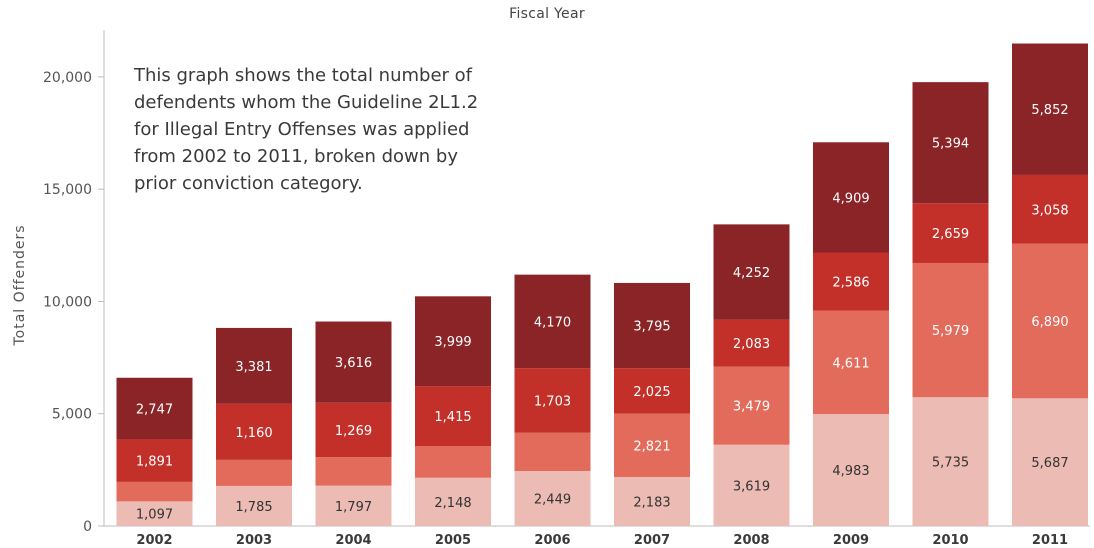 This screenshot has height=548, width=1094. Describe the element at coordinates (353, 540) in the screenshot. I see `x-tick-label: 2004` at that location.